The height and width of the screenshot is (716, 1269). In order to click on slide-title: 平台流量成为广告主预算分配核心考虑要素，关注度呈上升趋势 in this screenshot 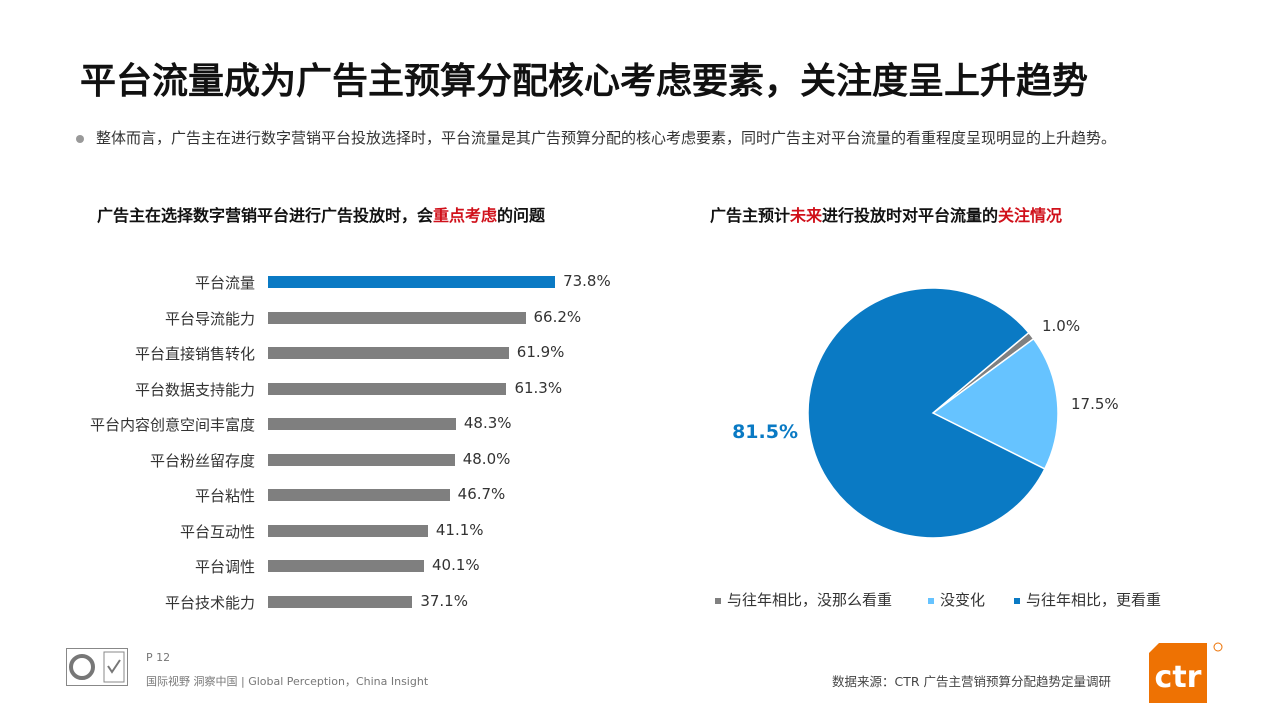, I will do `click(584, 81)`.